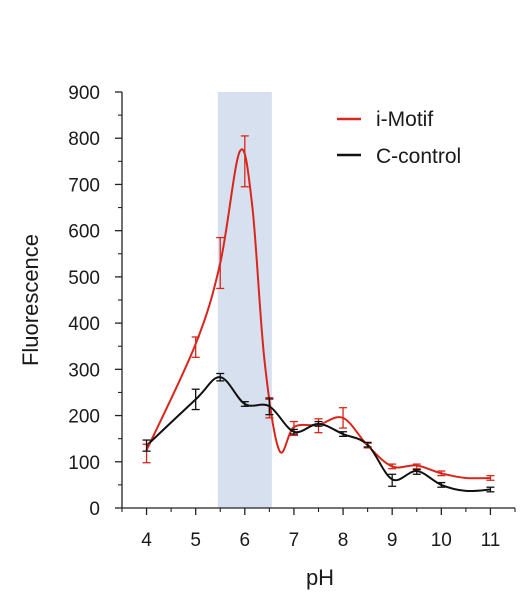 Image resolution: width=527 pixels, height=606 pixels. I want to click on x-tick-label: 8, so click(343, 540).